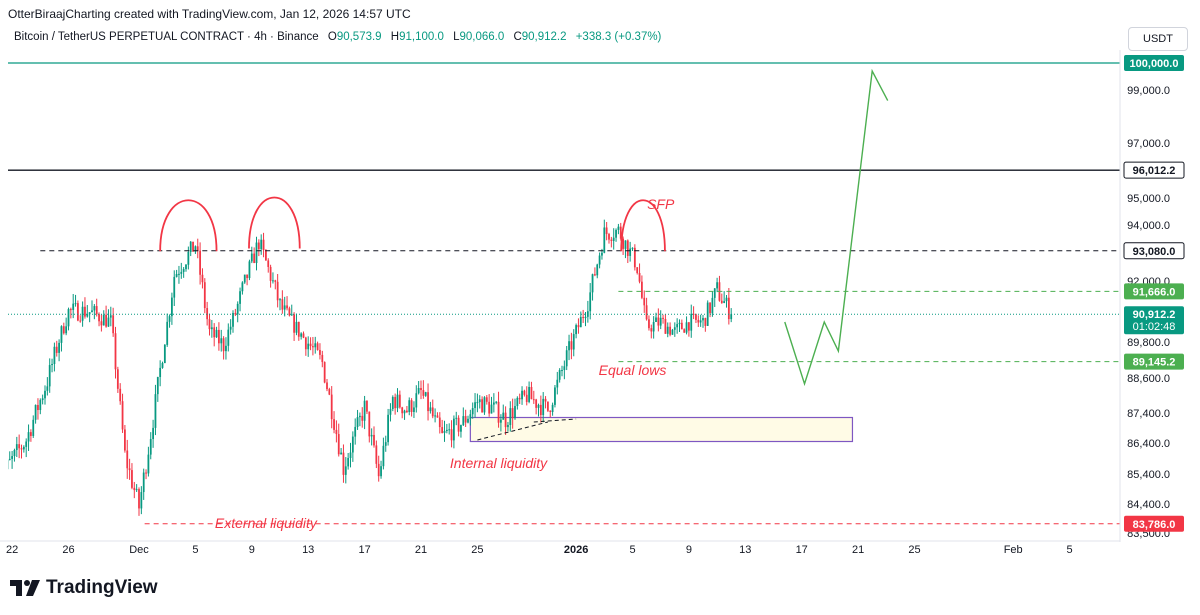 The width and height of the screenshot is (1200, 615). What do you see at coordinates (1148, 505) in the screenshot?
I see `y-tick-label: 84,400.0` at bounding box center [1148, 505].